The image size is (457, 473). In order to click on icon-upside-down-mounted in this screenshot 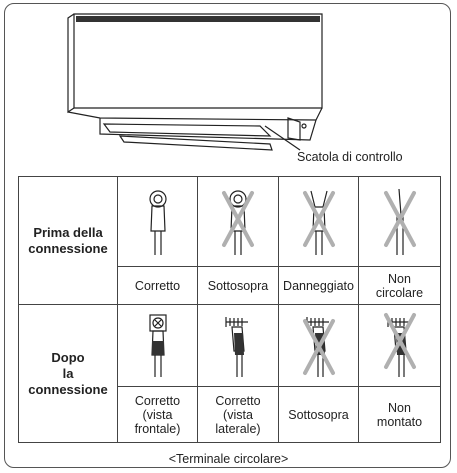, I will do `click(318, 346)`.